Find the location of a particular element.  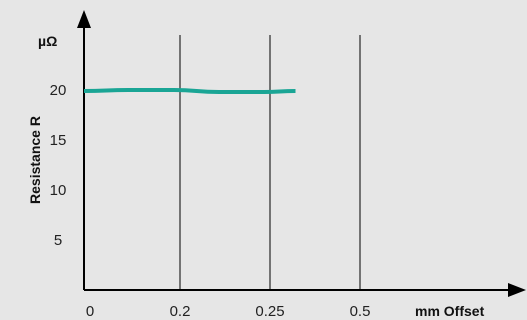

y-tick-label: 5 is located at coordinates (58, 240).